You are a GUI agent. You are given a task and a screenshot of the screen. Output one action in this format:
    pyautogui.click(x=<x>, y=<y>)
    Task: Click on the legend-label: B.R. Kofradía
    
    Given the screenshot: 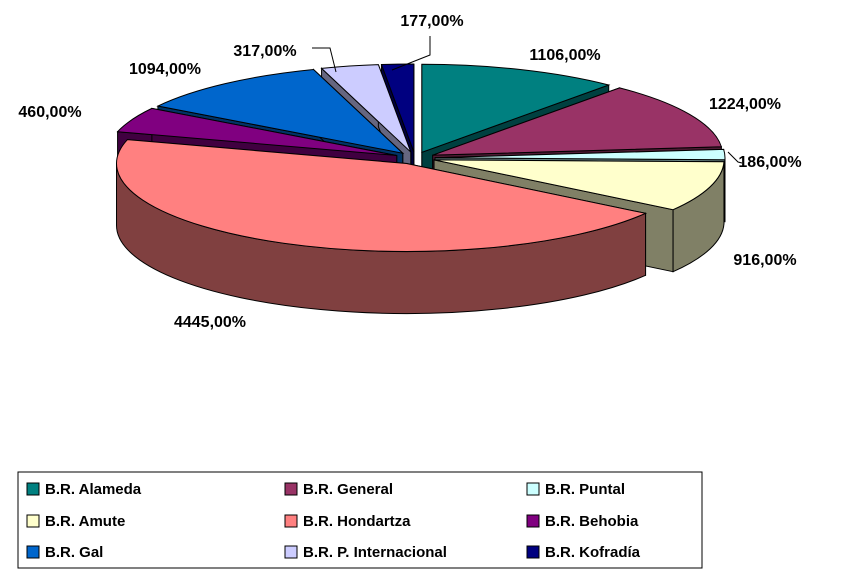 What is the action you would take?
    pyautogui.click(x=593, y=552)
    